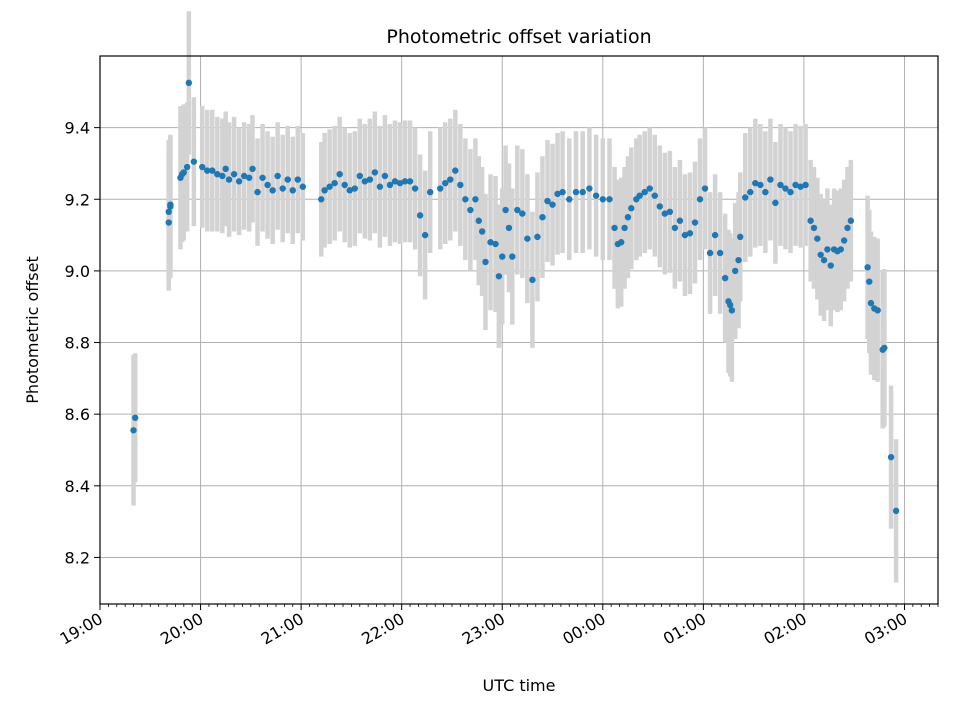 The image size is (960, 720). Describe the element at coordinates (77, 557) in the screenshot. I see `y-tick-label: 8.2` at that location.